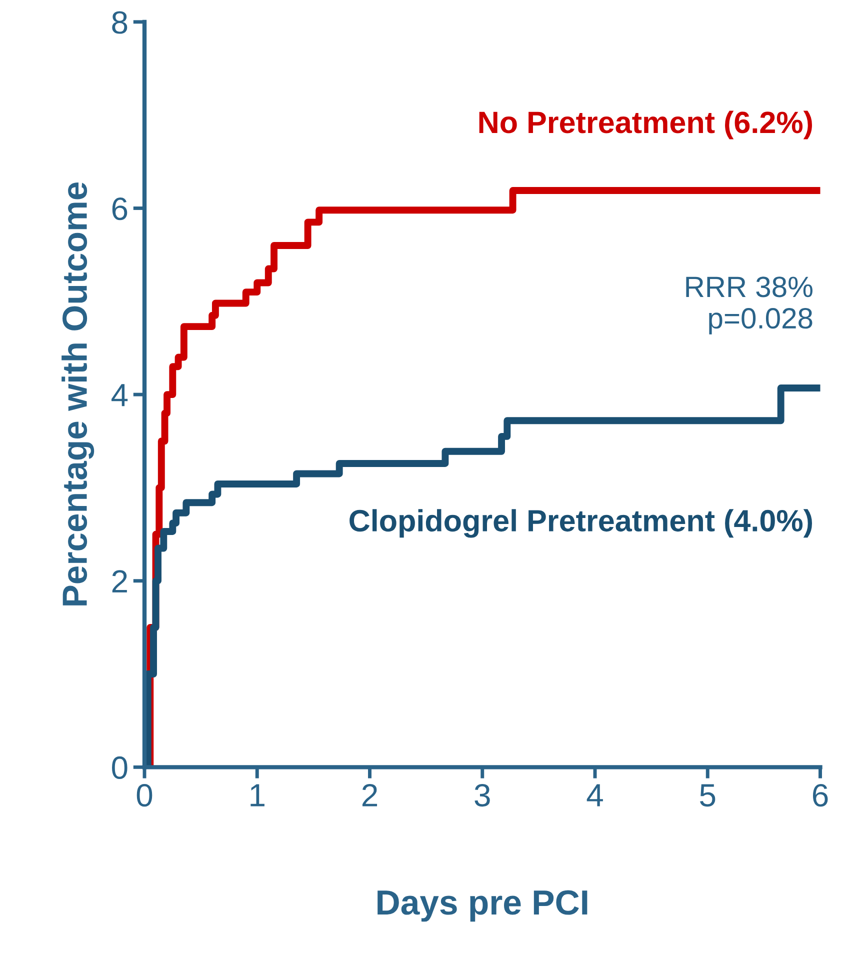 The image size is (850, 953). What do you see at coordinates (119, 395) in the screenshot?
I see `y-tick-label: 4` at bounding box center [119, 395].